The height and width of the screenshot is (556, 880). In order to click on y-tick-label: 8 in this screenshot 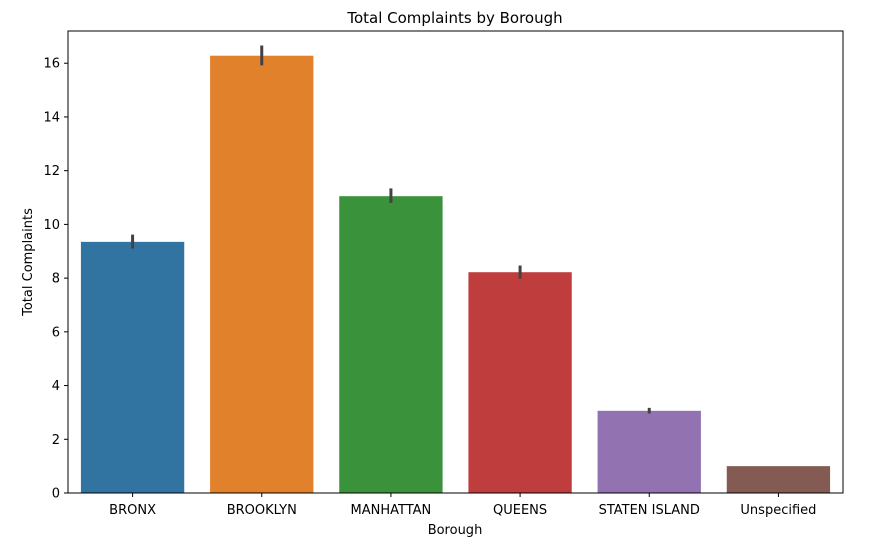, I will do `click(56, 279)`.